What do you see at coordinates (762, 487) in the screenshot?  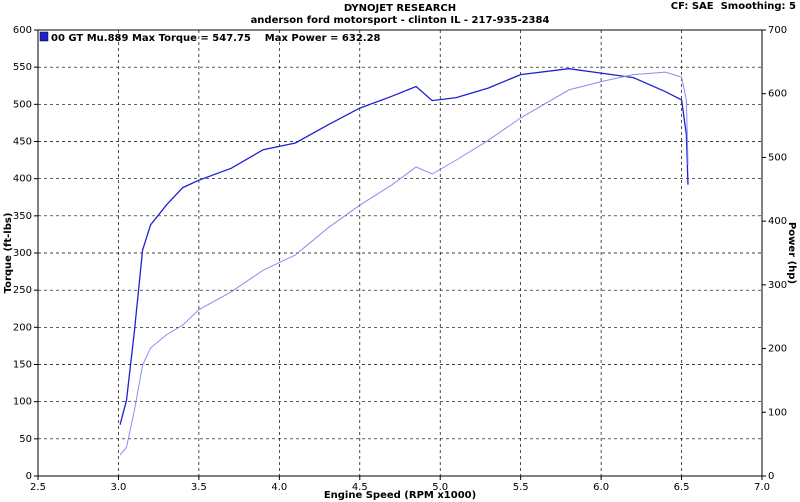 I see `x-tick-label: 7.0` at bounding box center [762, 487].